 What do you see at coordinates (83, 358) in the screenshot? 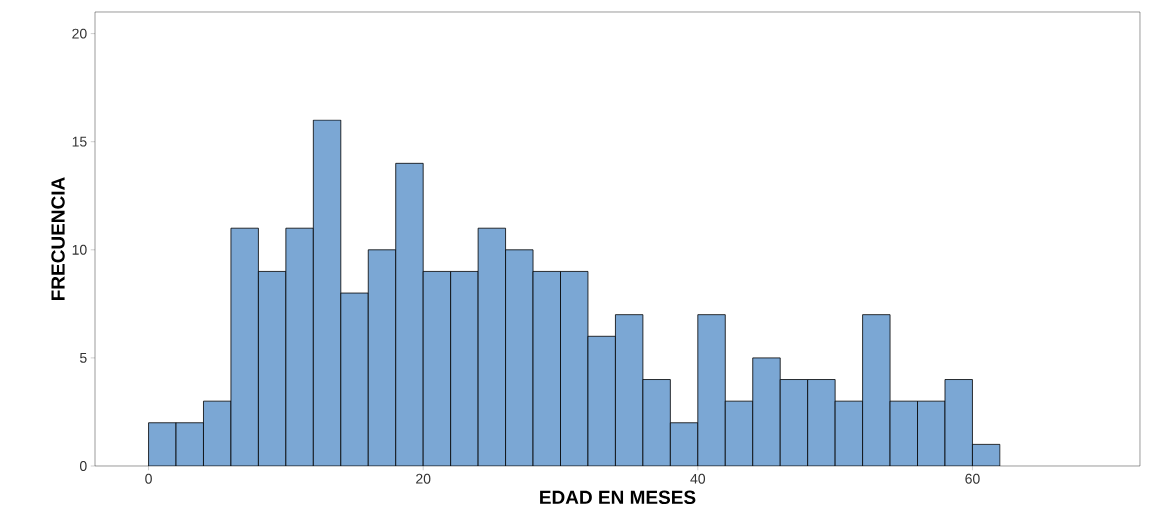
I see `y-tick-label: 5` at bounding box center [83, 358].